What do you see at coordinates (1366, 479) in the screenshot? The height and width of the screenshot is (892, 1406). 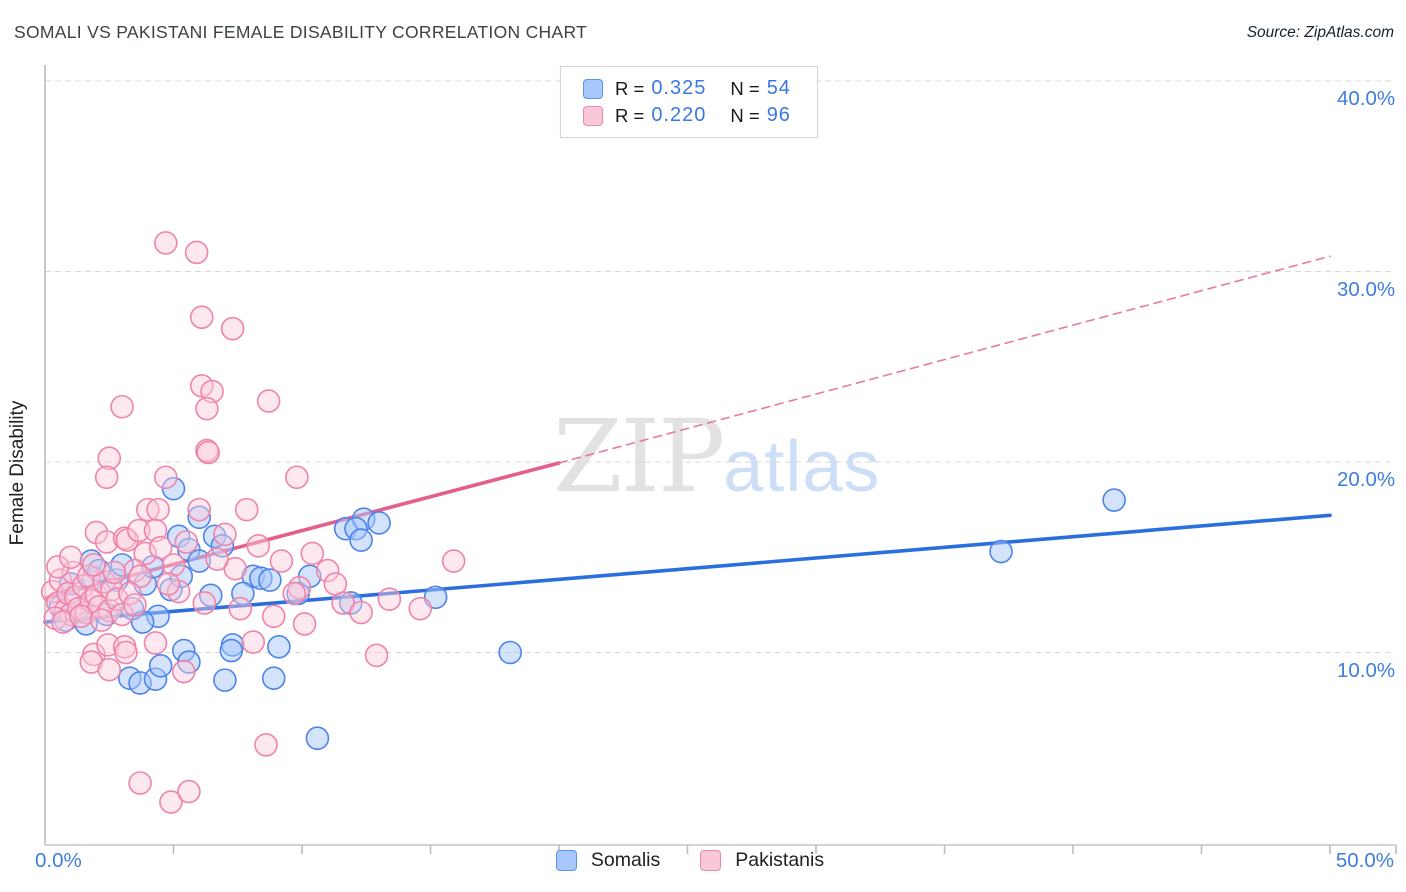 I see `y-tick-label: 20.0%` at bounding box center [1366, 479].